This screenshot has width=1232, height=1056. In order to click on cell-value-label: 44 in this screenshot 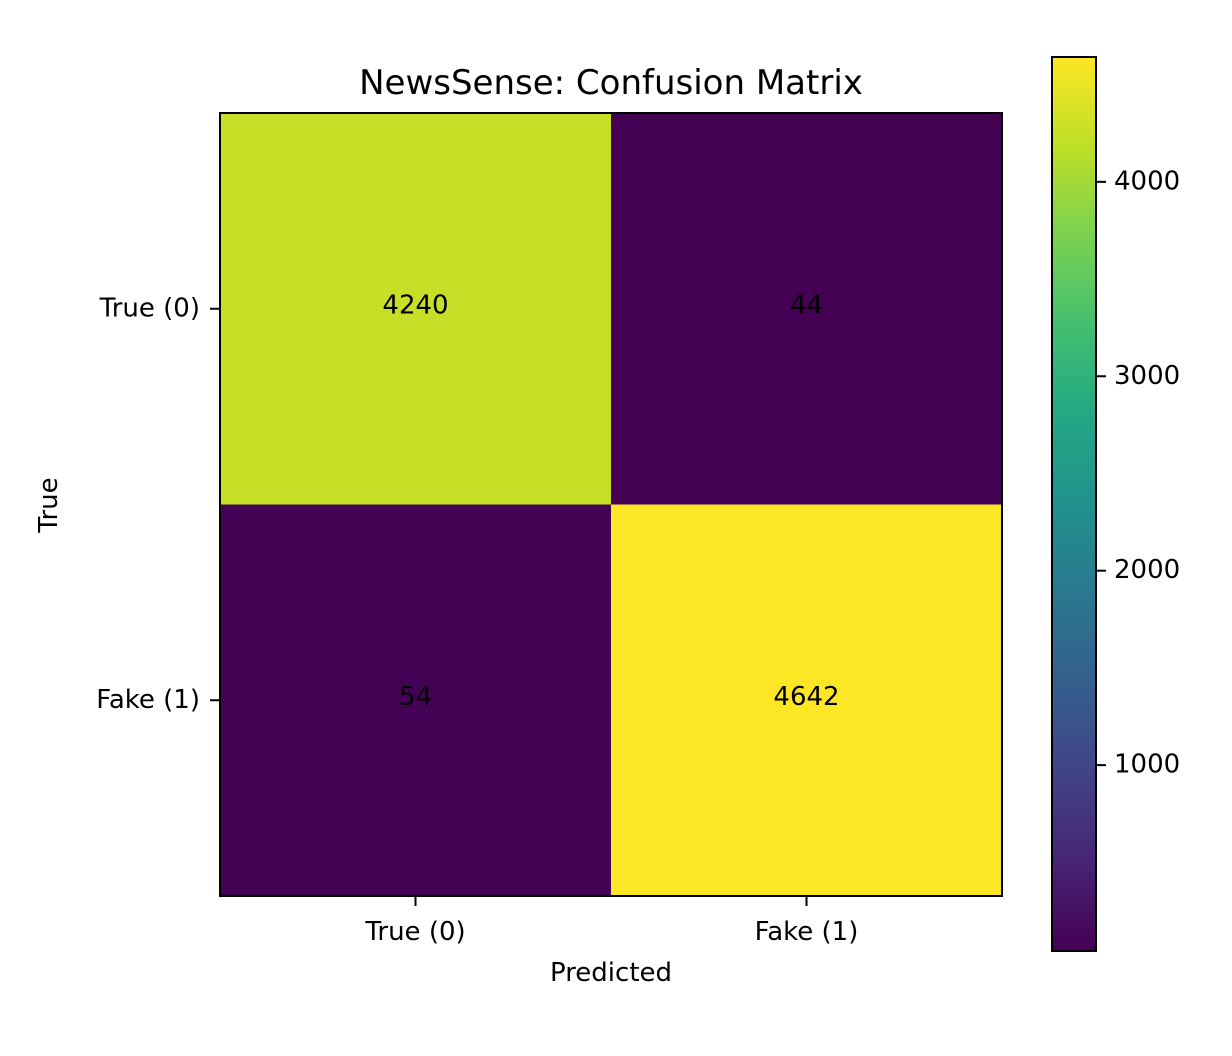, I will do `click(806, 305)`.